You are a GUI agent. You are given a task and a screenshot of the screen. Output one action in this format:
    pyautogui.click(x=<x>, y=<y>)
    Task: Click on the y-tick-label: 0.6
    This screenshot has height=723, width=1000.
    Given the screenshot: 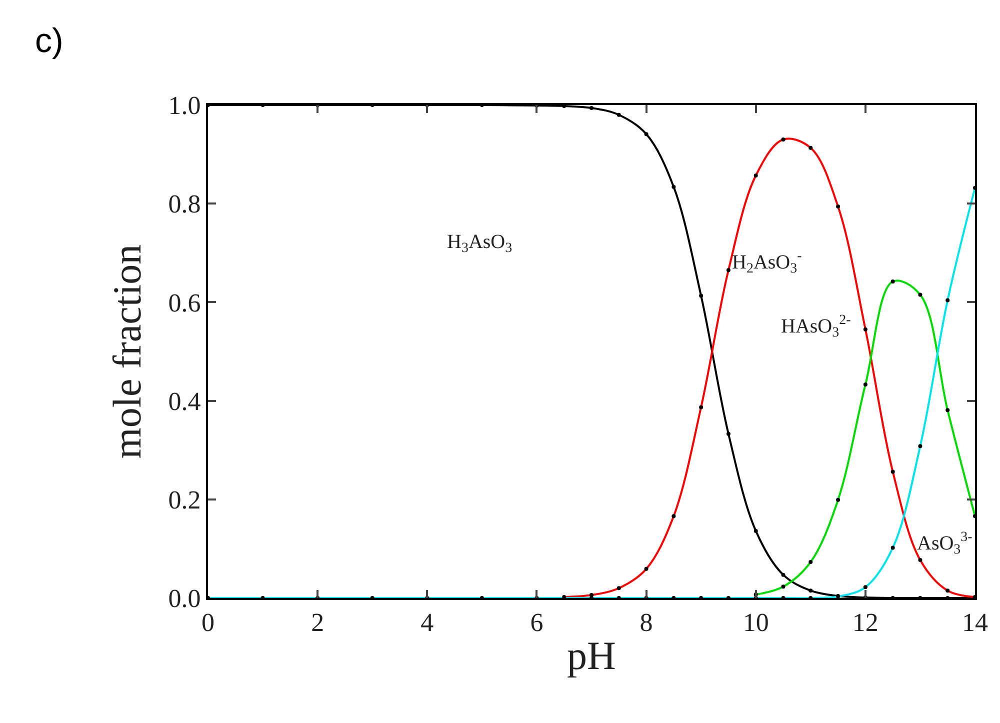 What is the action you would take?
    pyautogui.click(x=184, y=303)
    